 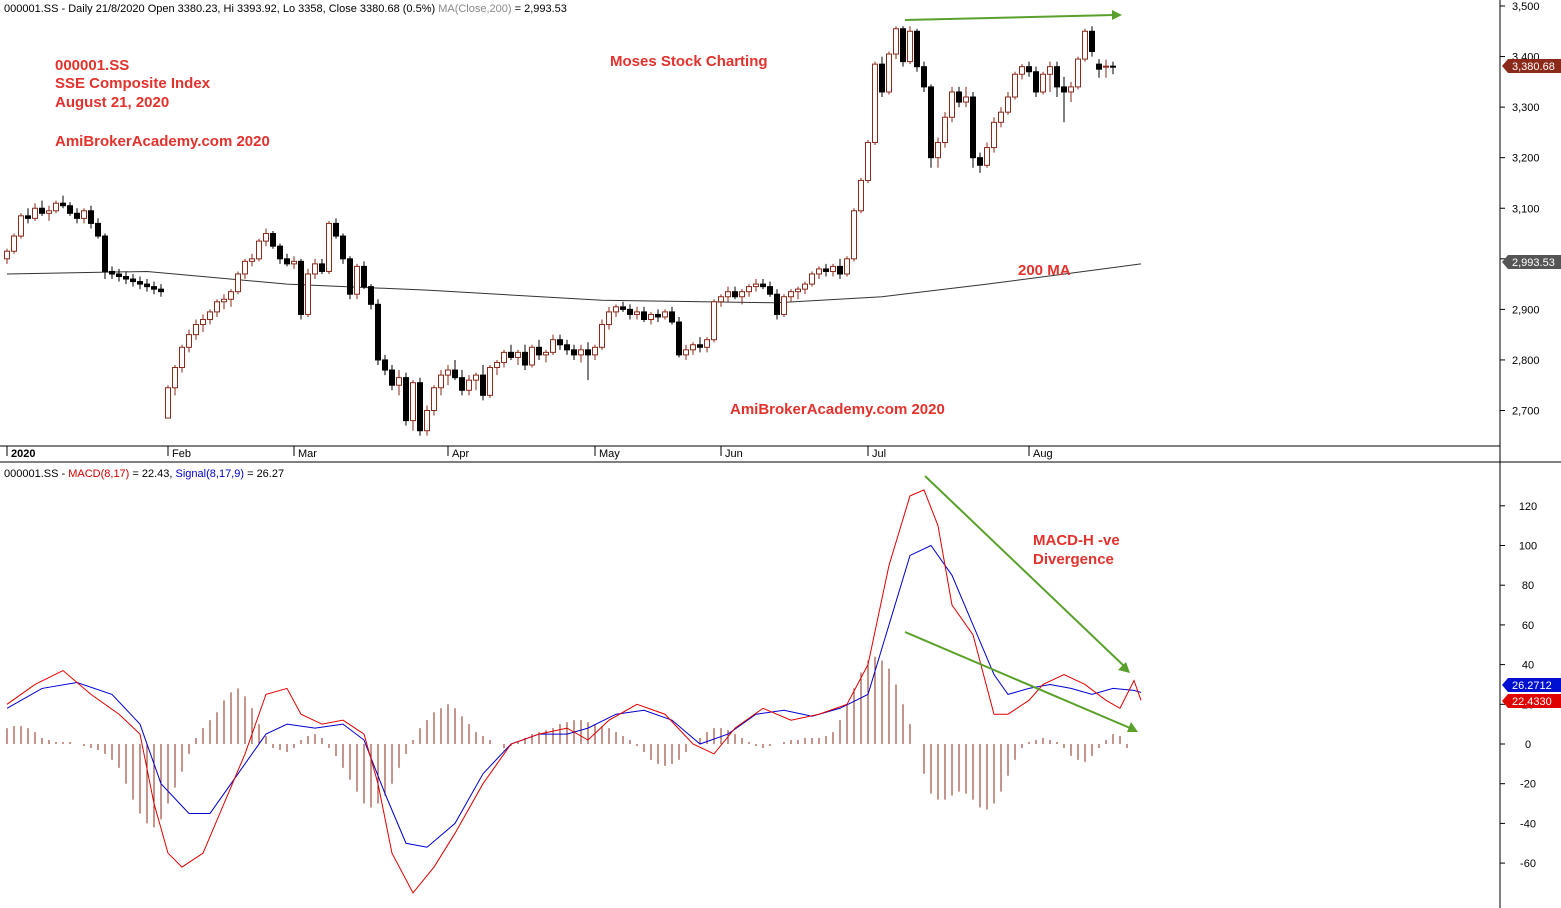 I want to click on macd-tick-label: 120, so click(x=1528, y=507).